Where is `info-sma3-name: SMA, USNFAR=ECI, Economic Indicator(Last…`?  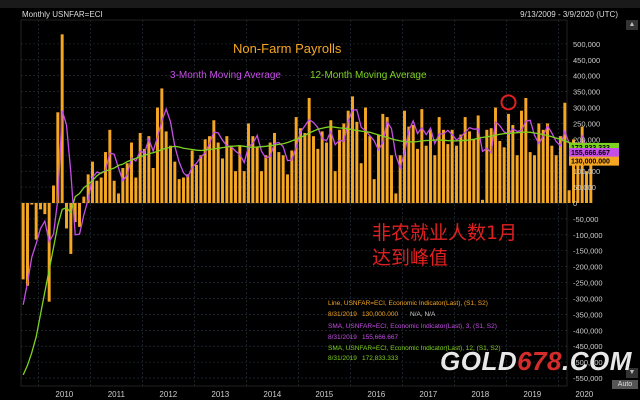
info-sma3-name: SMA, USNFAR=ECI, Economic Indicator(Last… is located at coordinates (412, 326).